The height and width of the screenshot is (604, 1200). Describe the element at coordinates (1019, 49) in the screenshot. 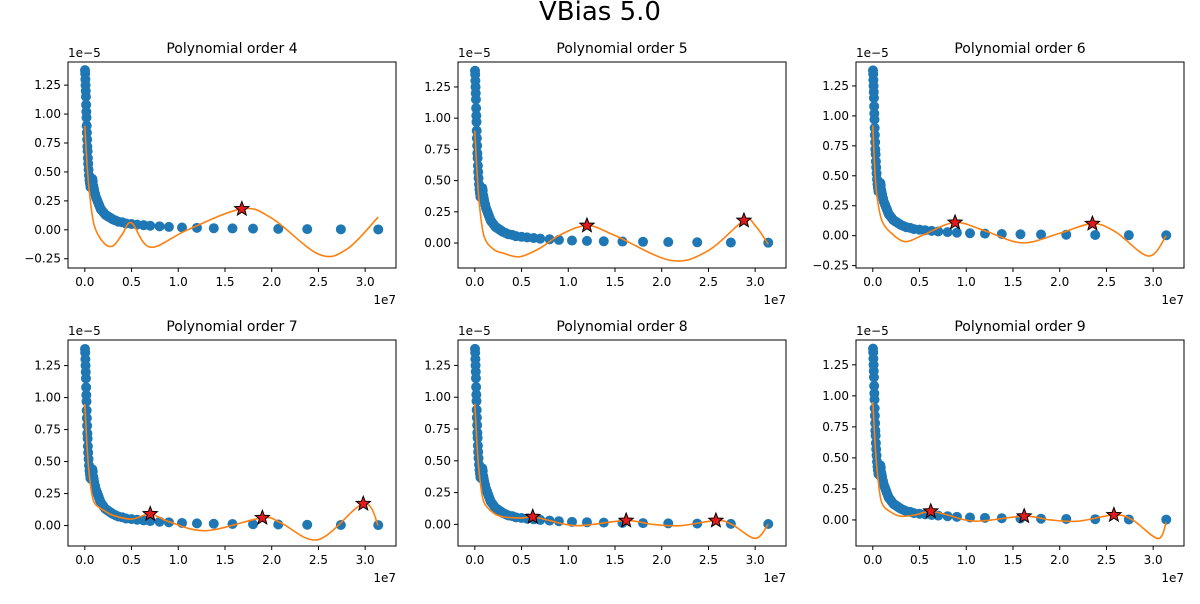

I see `subplot-title: Polynomial order 6` at that location.